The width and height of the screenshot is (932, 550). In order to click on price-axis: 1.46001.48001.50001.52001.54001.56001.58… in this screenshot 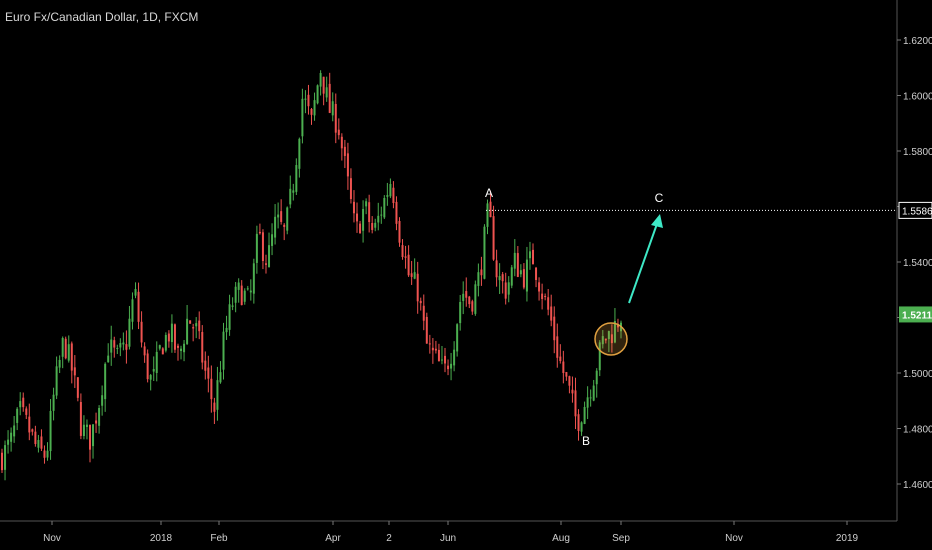, I will do `click(914, 260)`.